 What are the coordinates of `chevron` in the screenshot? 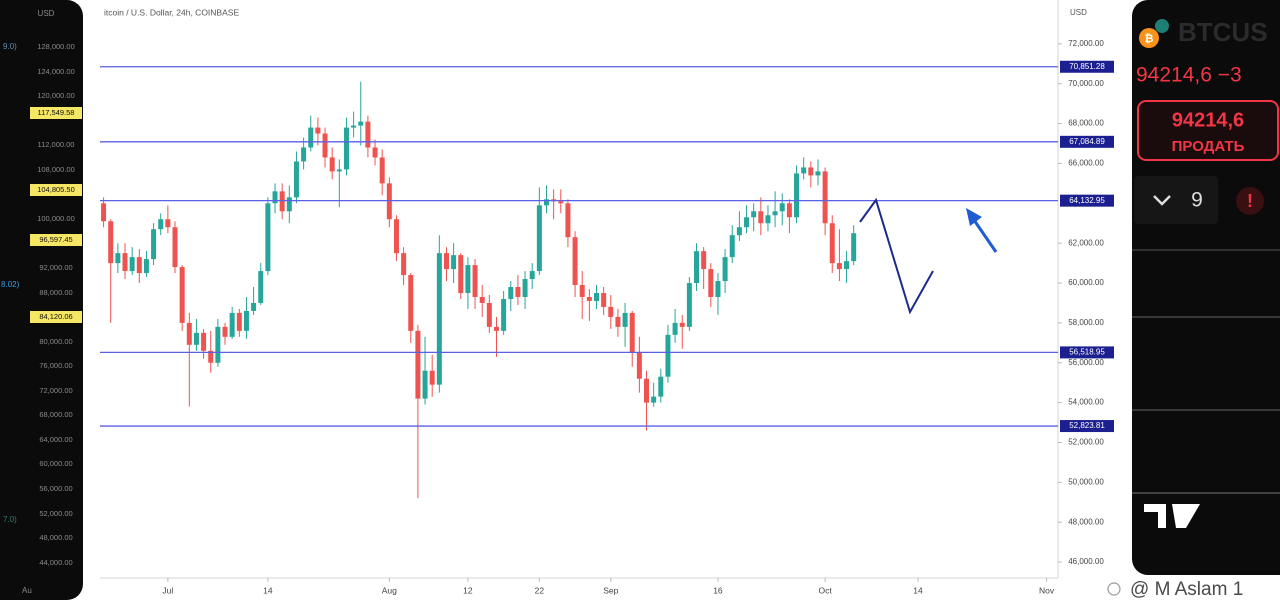 It's located at (1162, 200).